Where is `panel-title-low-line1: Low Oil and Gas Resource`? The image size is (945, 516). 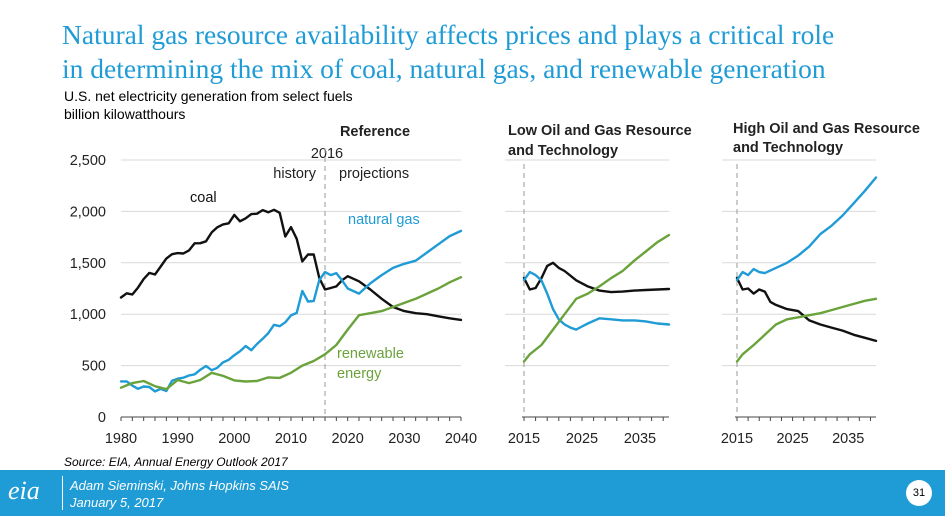 panel-title-low-line1: Low Oil and Gas Resource is located at coordinates (600, 131).